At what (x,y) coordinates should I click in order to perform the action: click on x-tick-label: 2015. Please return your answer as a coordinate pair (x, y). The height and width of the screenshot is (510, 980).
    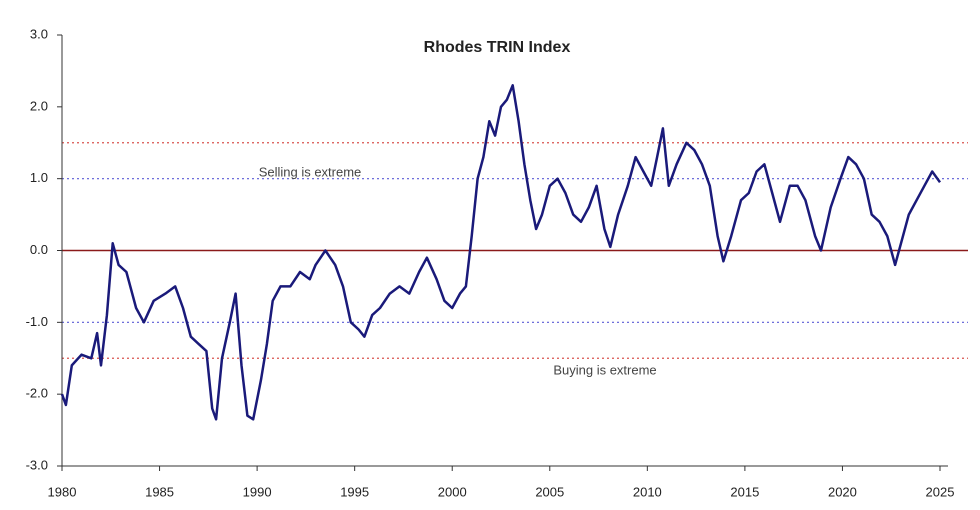
    Looking at the image, I should click on (744, 491).